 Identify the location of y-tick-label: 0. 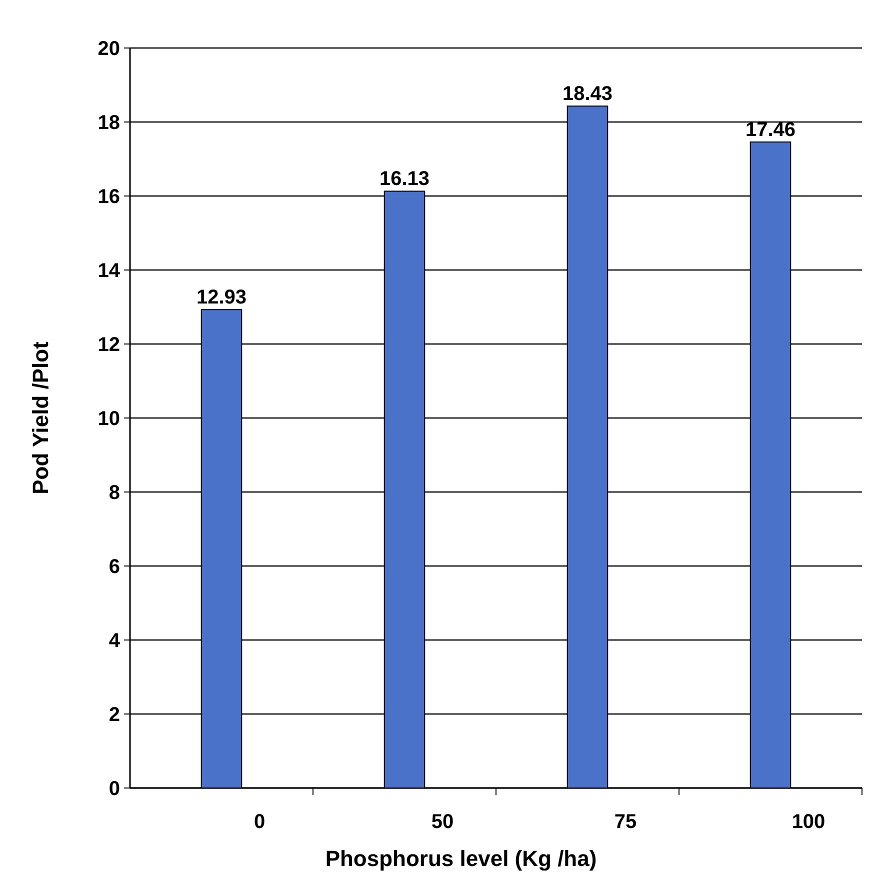
(114, 789).